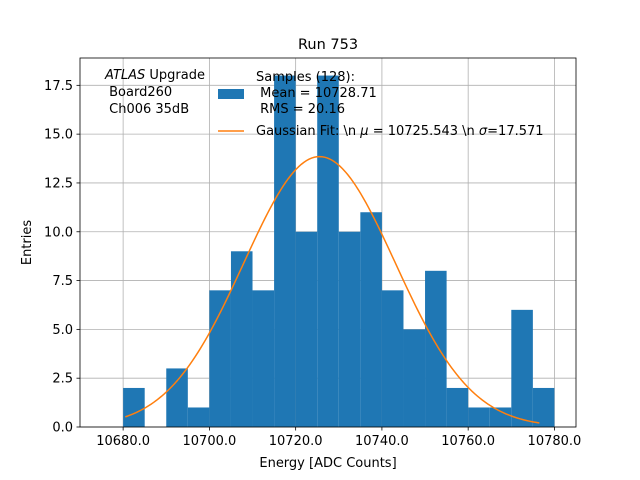  What do you see at coordinates (58, 86) in the screenshot?
I see `y-tick-label: 17.5` at bounding box center [58, 86].